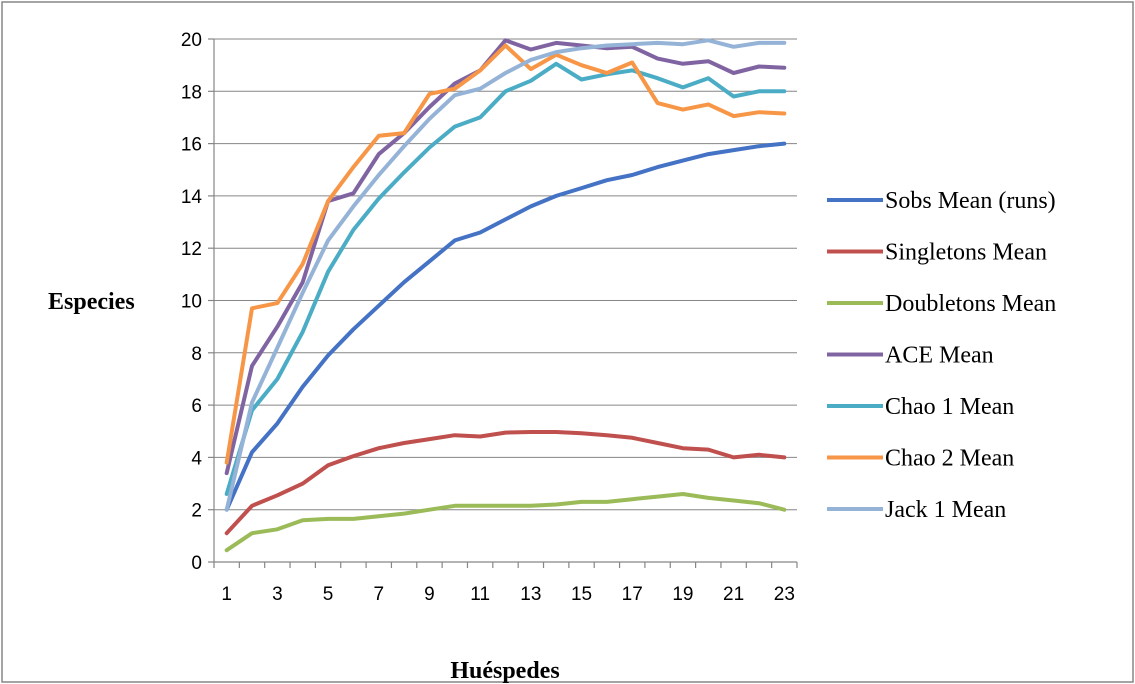  Describe the element at coordinates (191, 92) in the screenshot. I see `y-tick-label: 18` at that location.